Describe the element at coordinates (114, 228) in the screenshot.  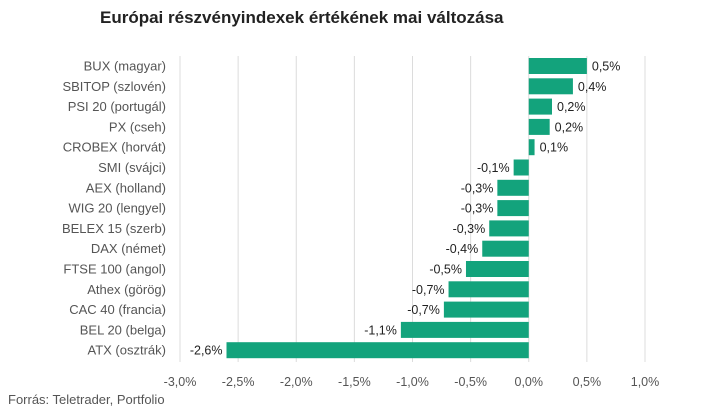
I see `category-label: BELEX 15 (szerb)` at that location.